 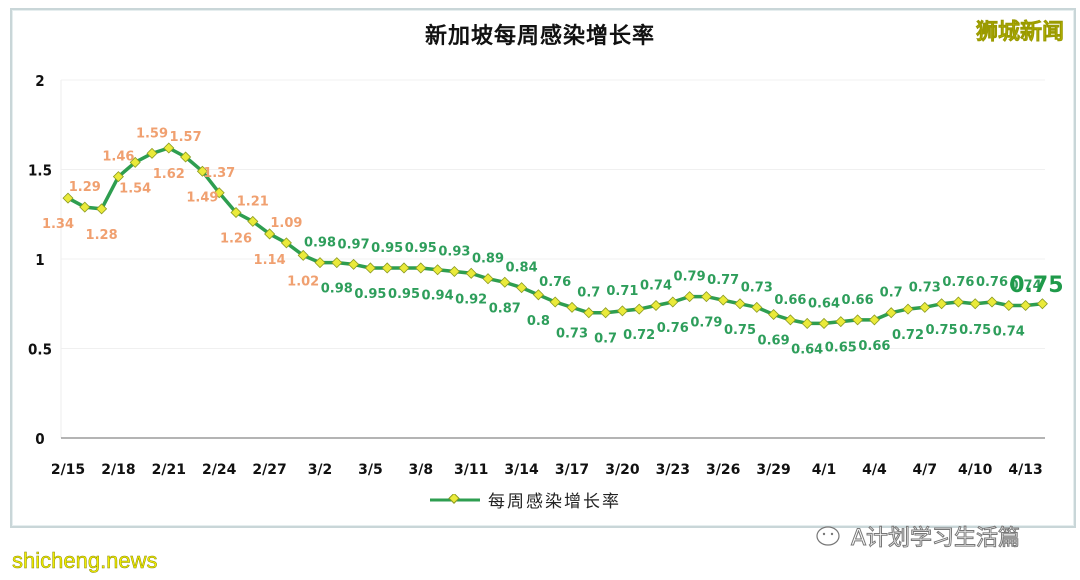 I want to click on legend: 每周感染增长率, so click(x=525, y=499).